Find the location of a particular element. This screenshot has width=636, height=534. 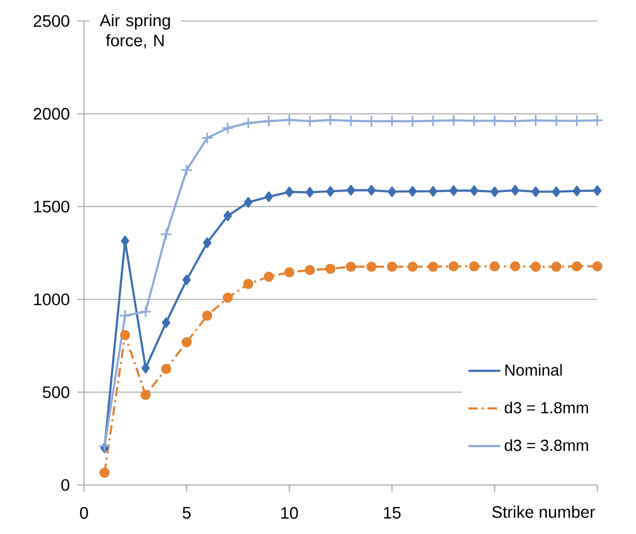

x-tick-label: 0 is located at coordinates (84, 513).